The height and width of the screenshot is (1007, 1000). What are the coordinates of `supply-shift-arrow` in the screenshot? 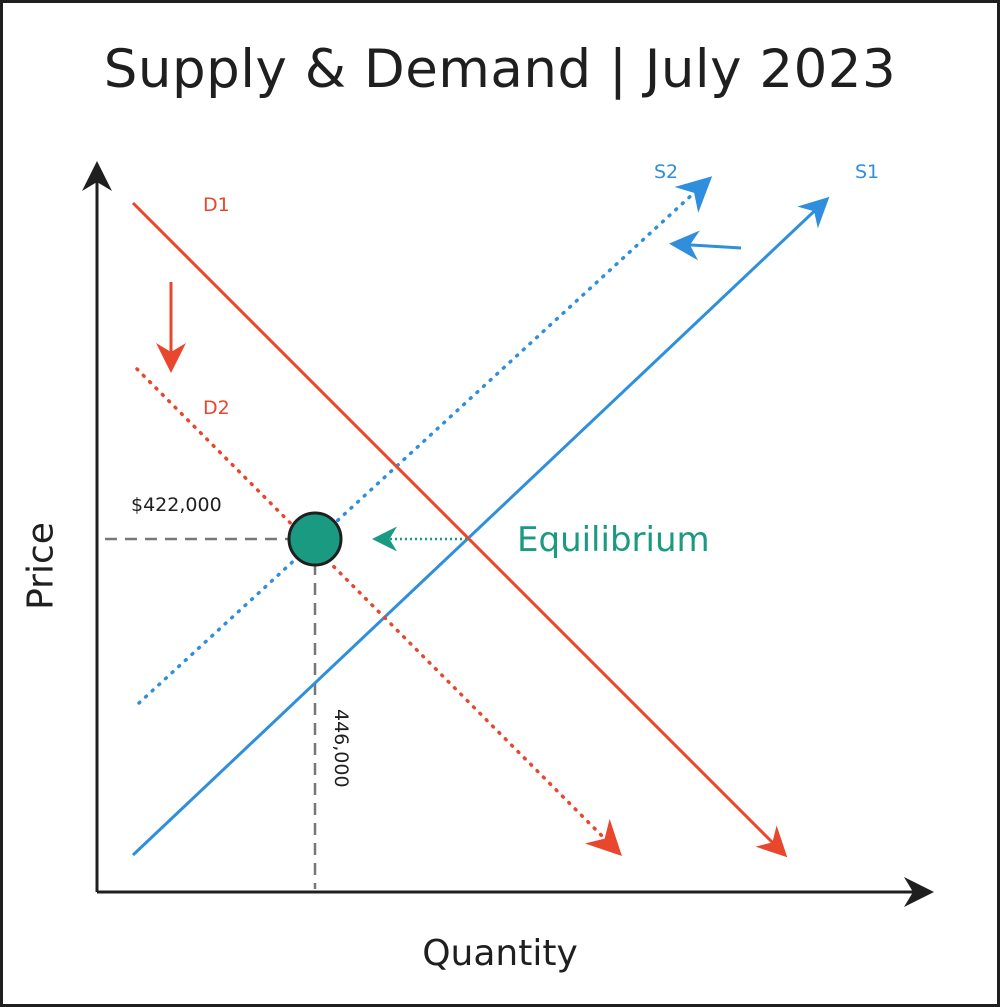 It's located at (705, 245).